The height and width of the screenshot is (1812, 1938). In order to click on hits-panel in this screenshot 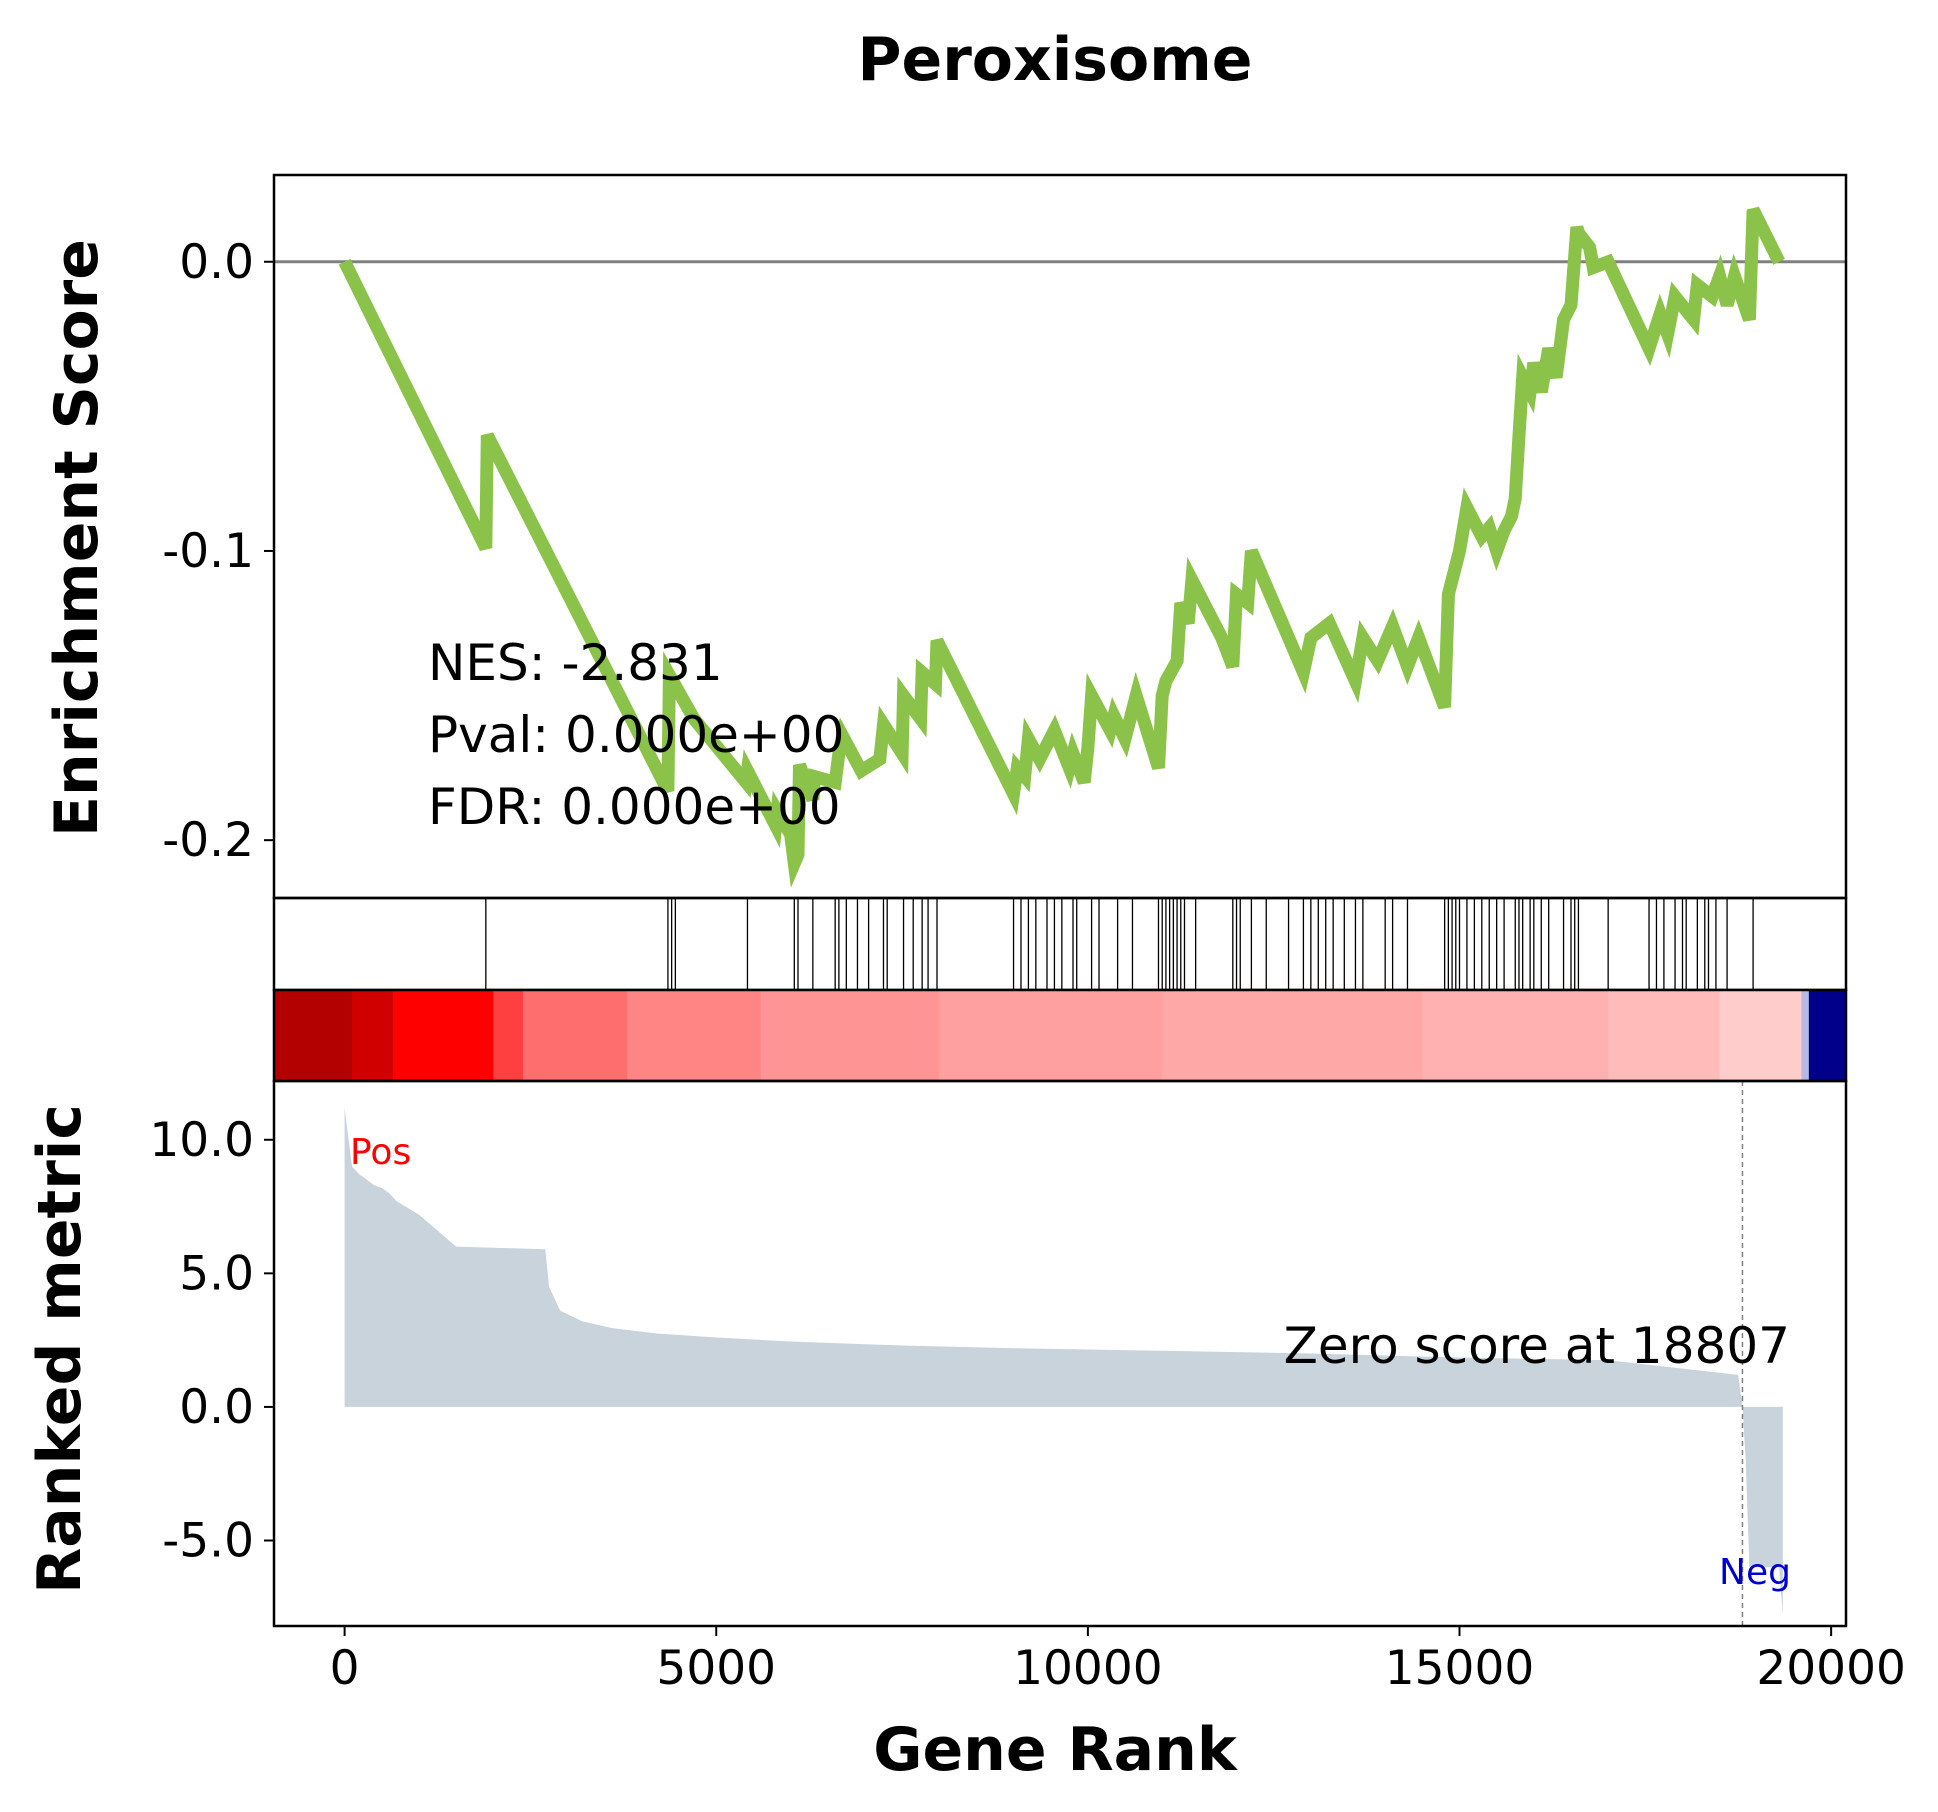, I will do `click(1060, 944)`.